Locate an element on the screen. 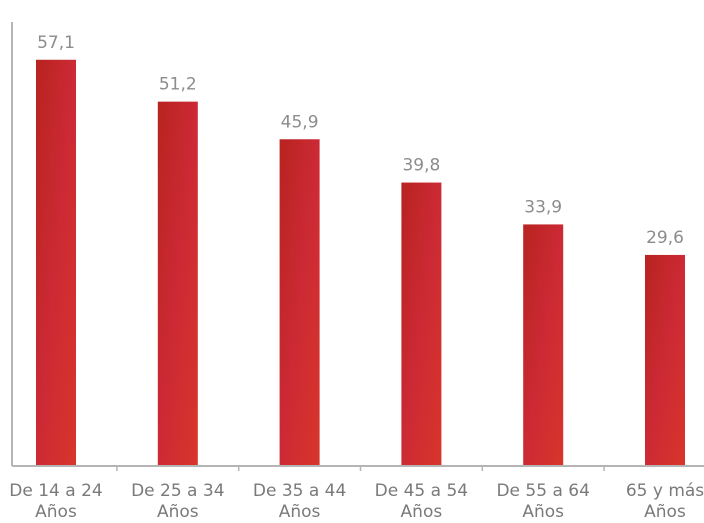  value-label: 57,1 is located at coordinates (56, 43).